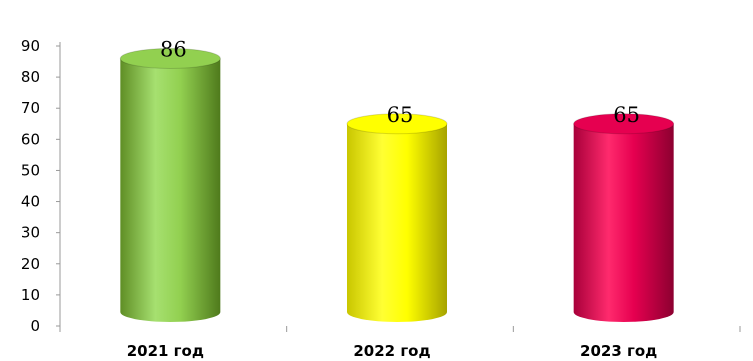 The height and width of the screenshot is (361, 753). What do you see at coordinates (30, 233) in the screenshot?
I see `y-tick-label: 30` at bounding box center [30, 233].